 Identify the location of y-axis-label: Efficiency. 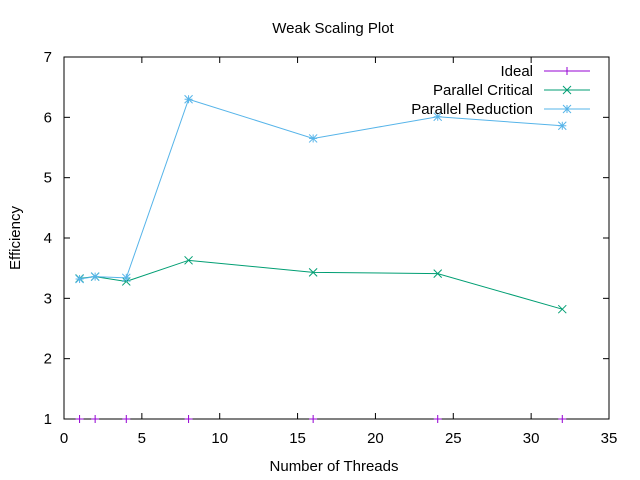
(15, 238).